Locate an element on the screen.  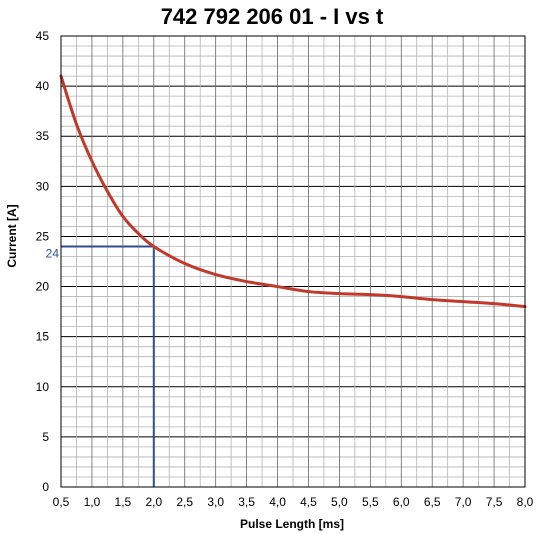
x-tick-label: 8,0 is located at coordinates (525, 502).